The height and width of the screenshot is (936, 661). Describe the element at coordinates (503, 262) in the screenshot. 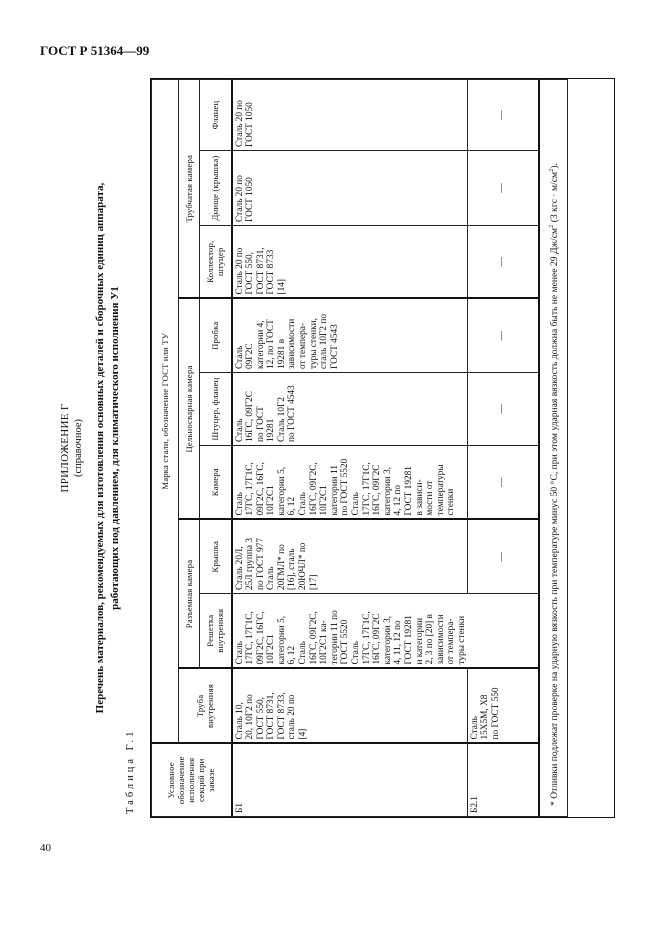

I see `cell-collector: —` at that location.